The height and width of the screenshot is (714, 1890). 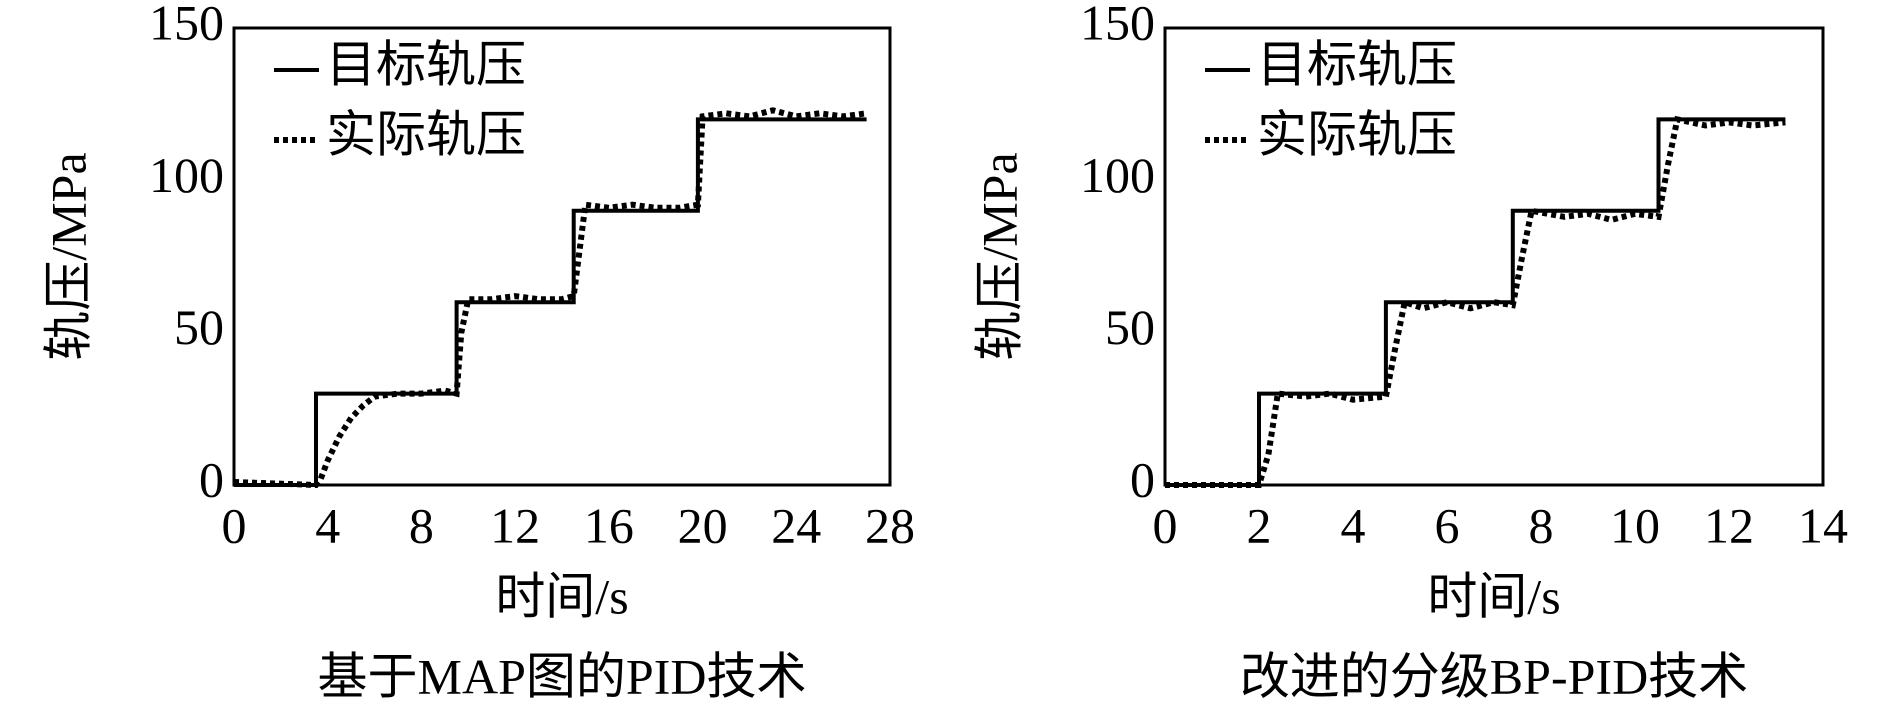 I want to click on x-tick-label: 28, so click(x=890, y=525).